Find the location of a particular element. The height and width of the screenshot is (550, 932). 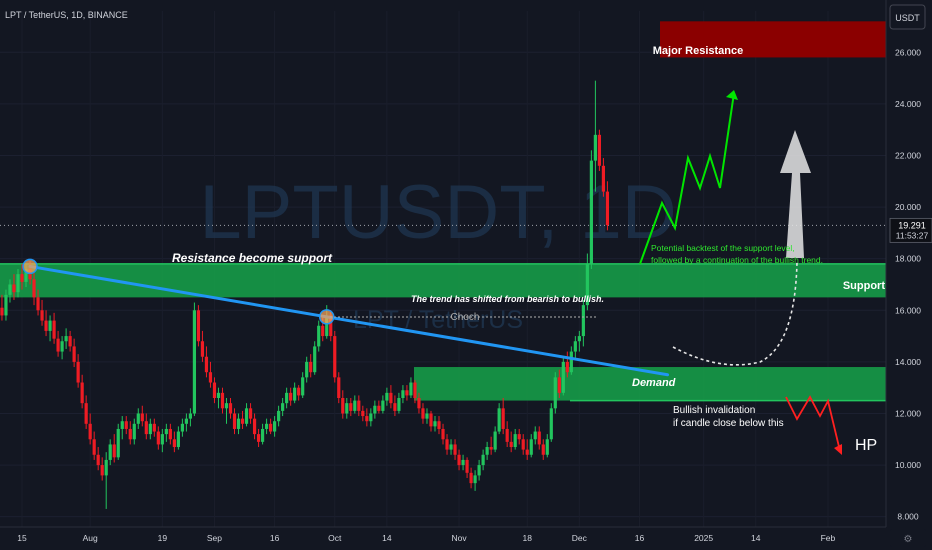

price-axis is located at coordinates (909, 275).